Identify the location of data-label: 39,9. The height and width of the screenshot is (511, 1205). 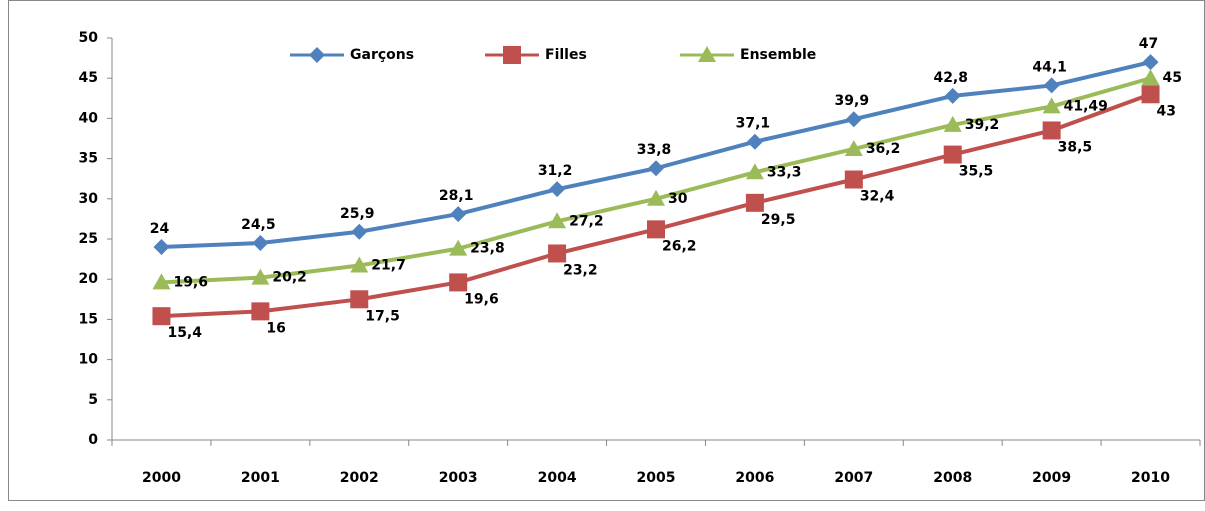
(852, 101).